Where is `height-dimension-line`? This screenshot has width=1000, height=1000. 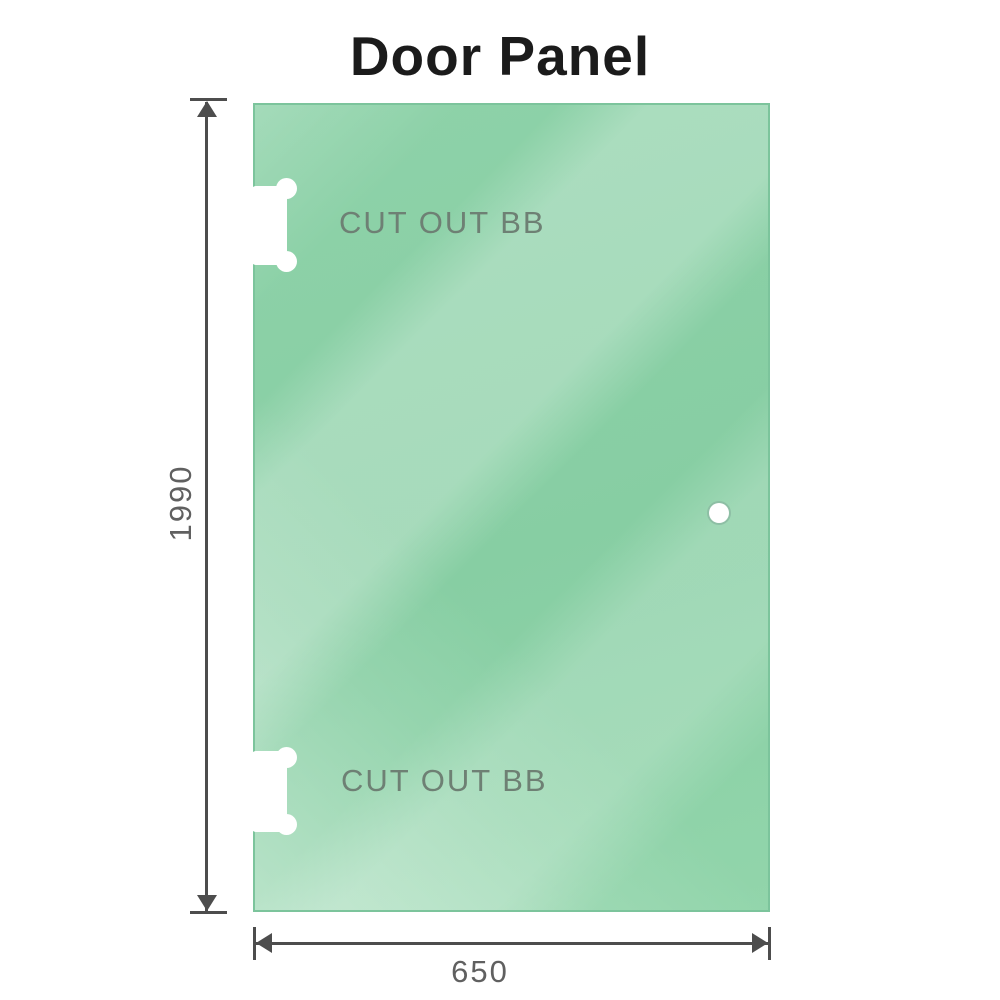 height-dimension-line is located at coordinates (206, 506).